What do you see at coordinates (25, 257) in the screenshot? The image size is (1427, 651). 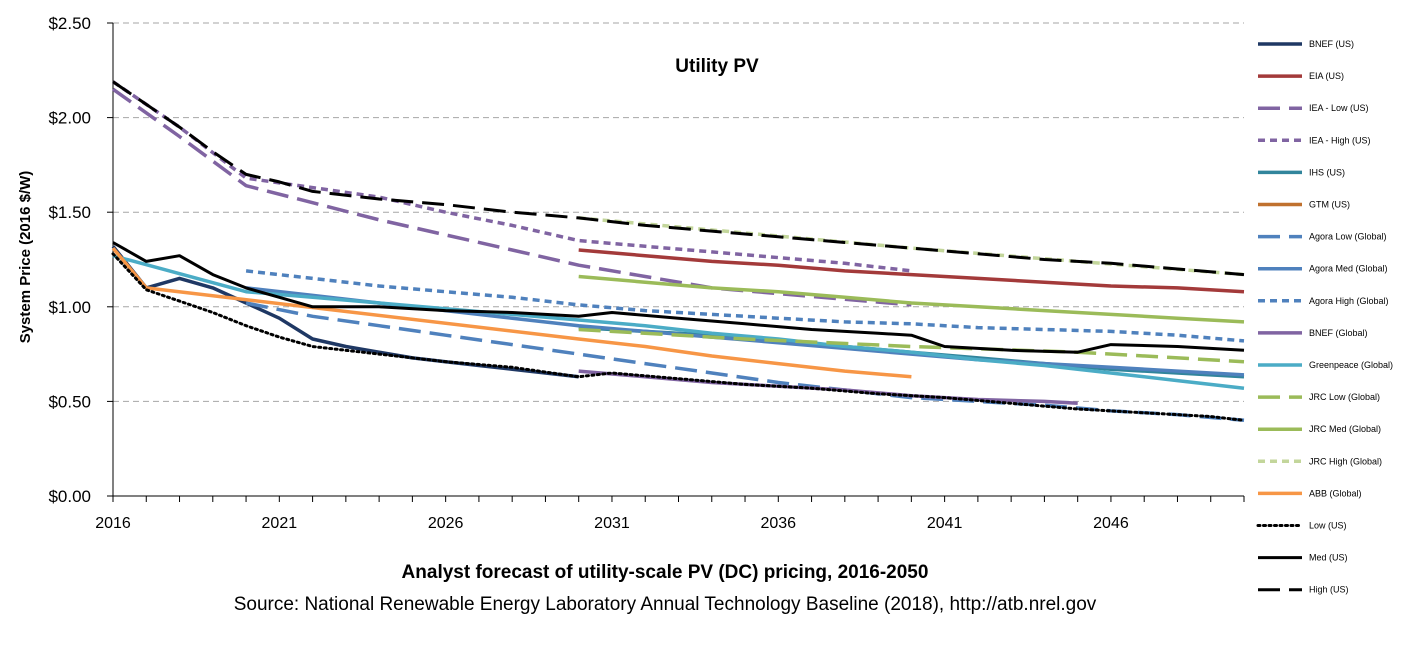 I see `y-axis-label: System Price (2016 $/W)` at bounding box center [25, 257].